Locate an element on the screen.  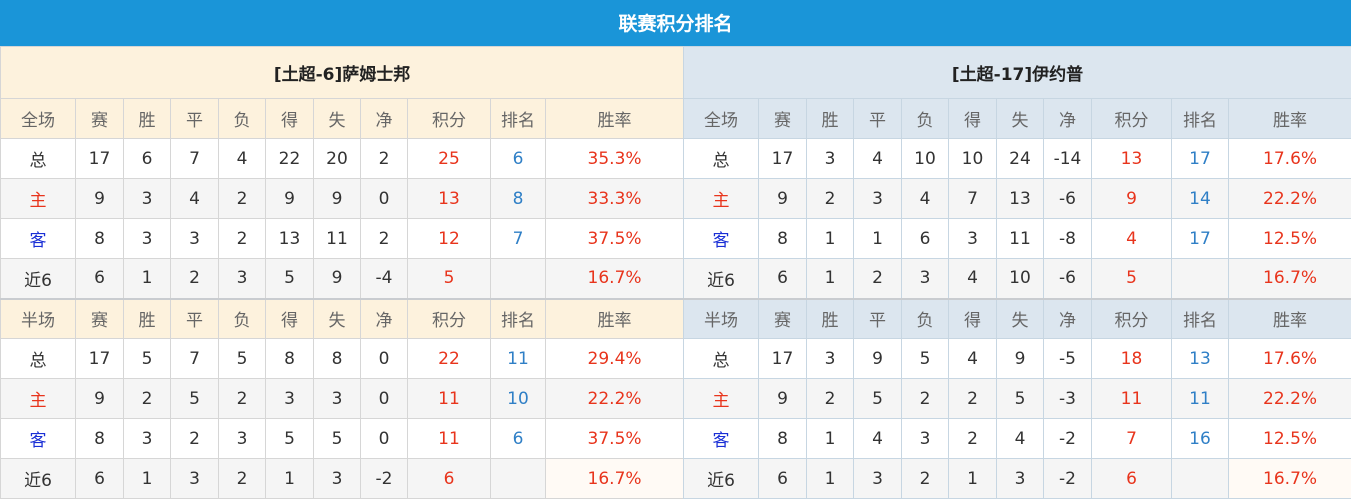
column-header: 半场 is located at coordinates (38, 318).